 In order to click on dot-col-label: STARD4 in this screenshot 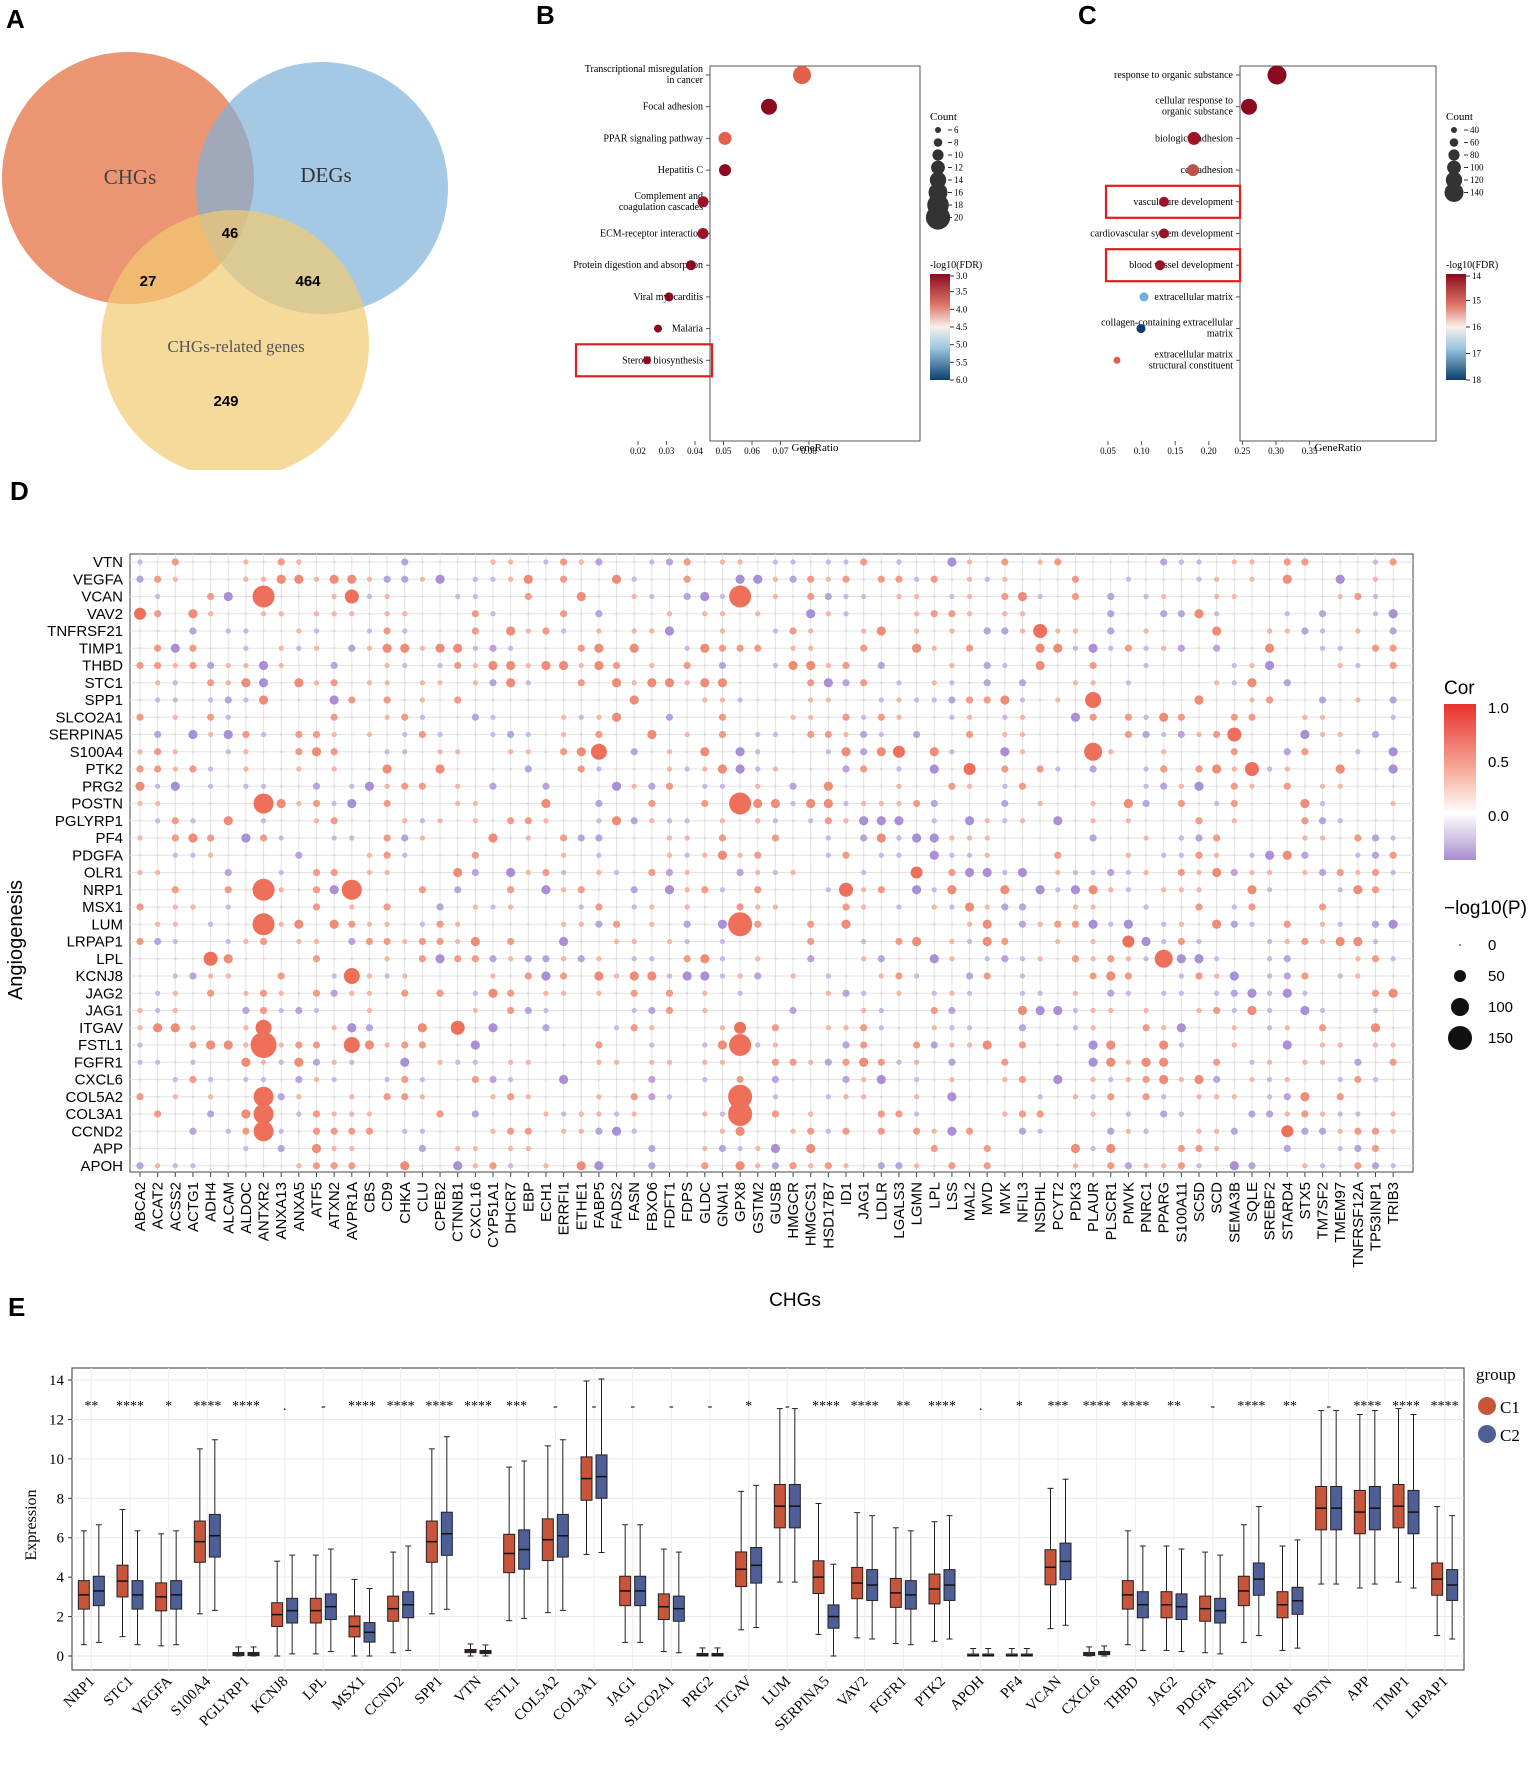, I will do `click(1287, 1211)`.